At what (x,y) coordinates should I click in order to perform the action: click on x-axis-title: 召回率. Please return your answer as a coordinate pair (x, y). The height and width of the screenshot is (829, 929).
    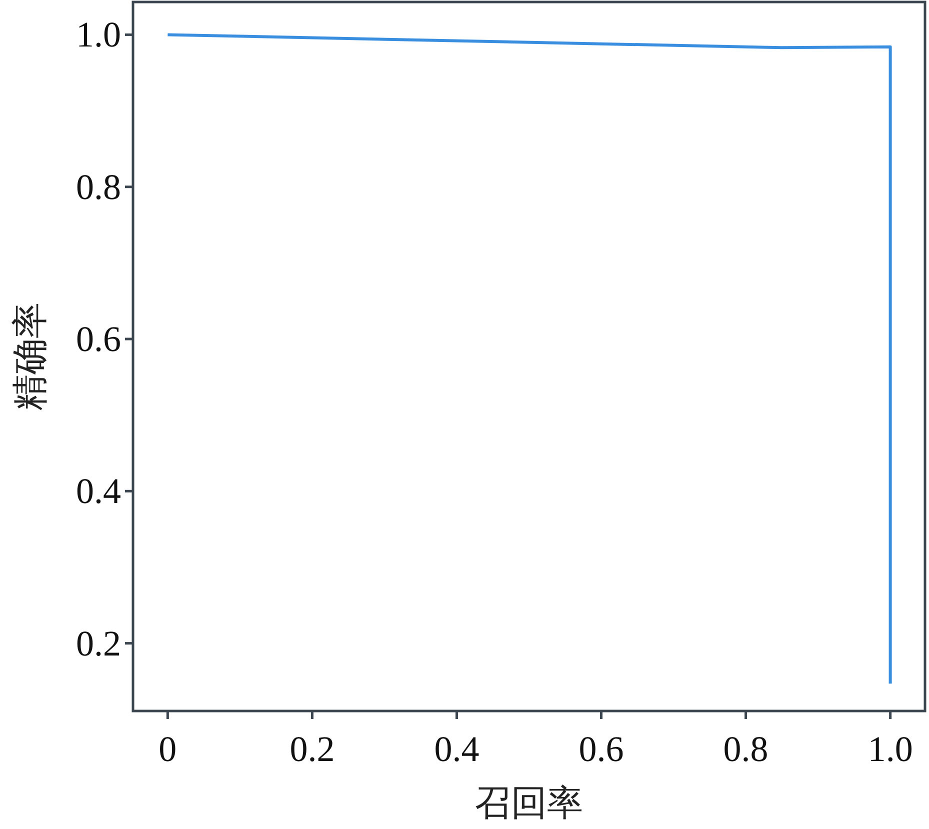
    Looking at the image, I should click on (529, 803).